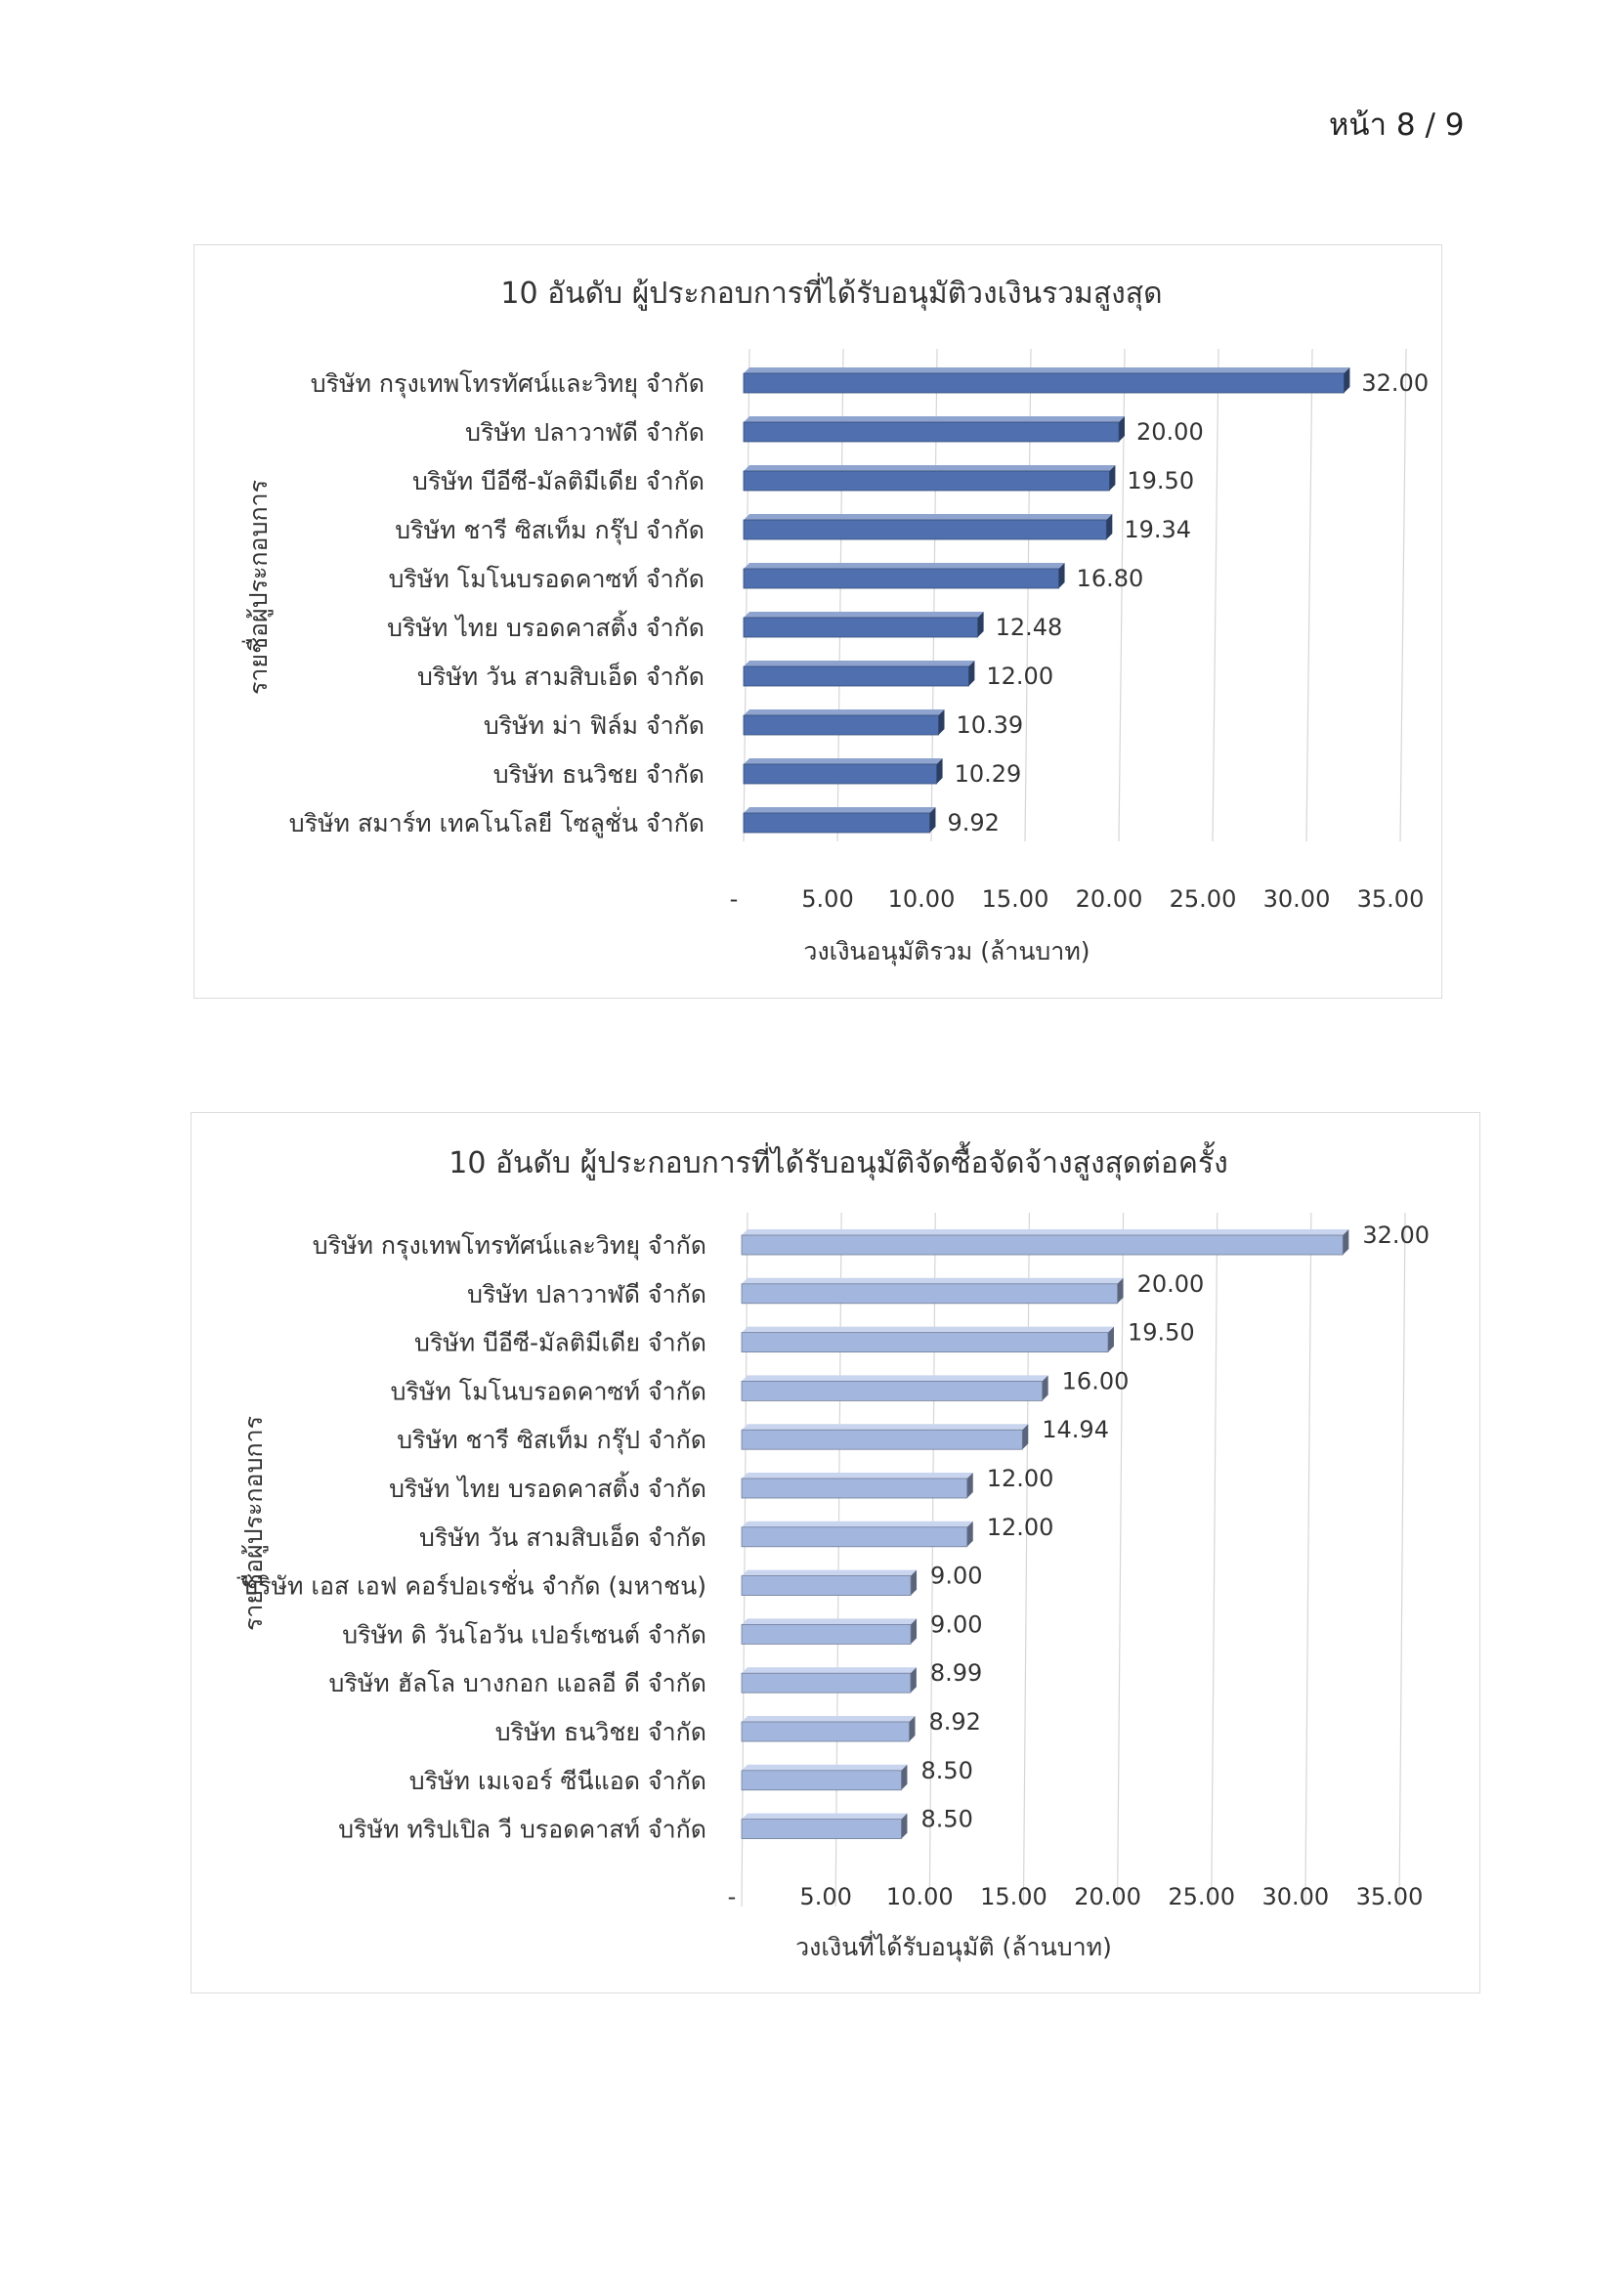 This screenshot has width=1624, height=2272. I want to click on c1-category-label: บริษัท โมโนบรอดคาซท์ จำกัด, so click(547, 579).